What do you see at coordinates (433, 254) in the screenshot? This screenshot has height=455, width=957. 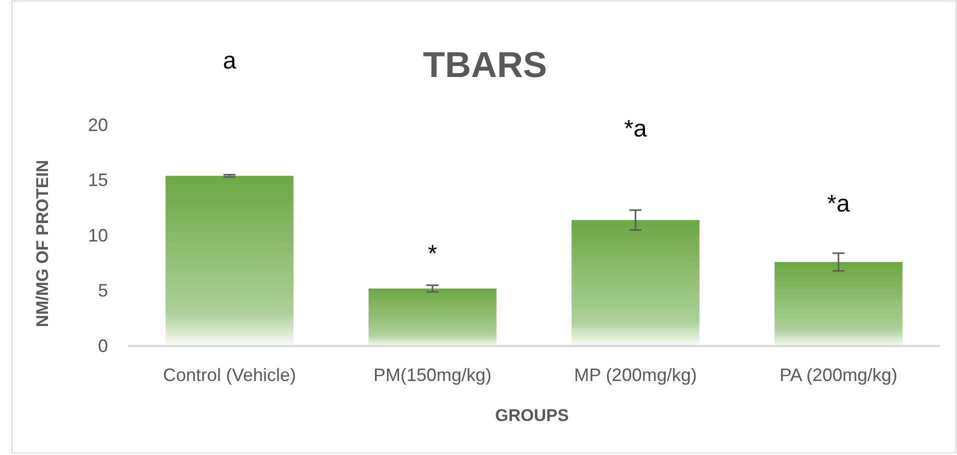 I see `annotation: *` at bounding box center [433, 254].